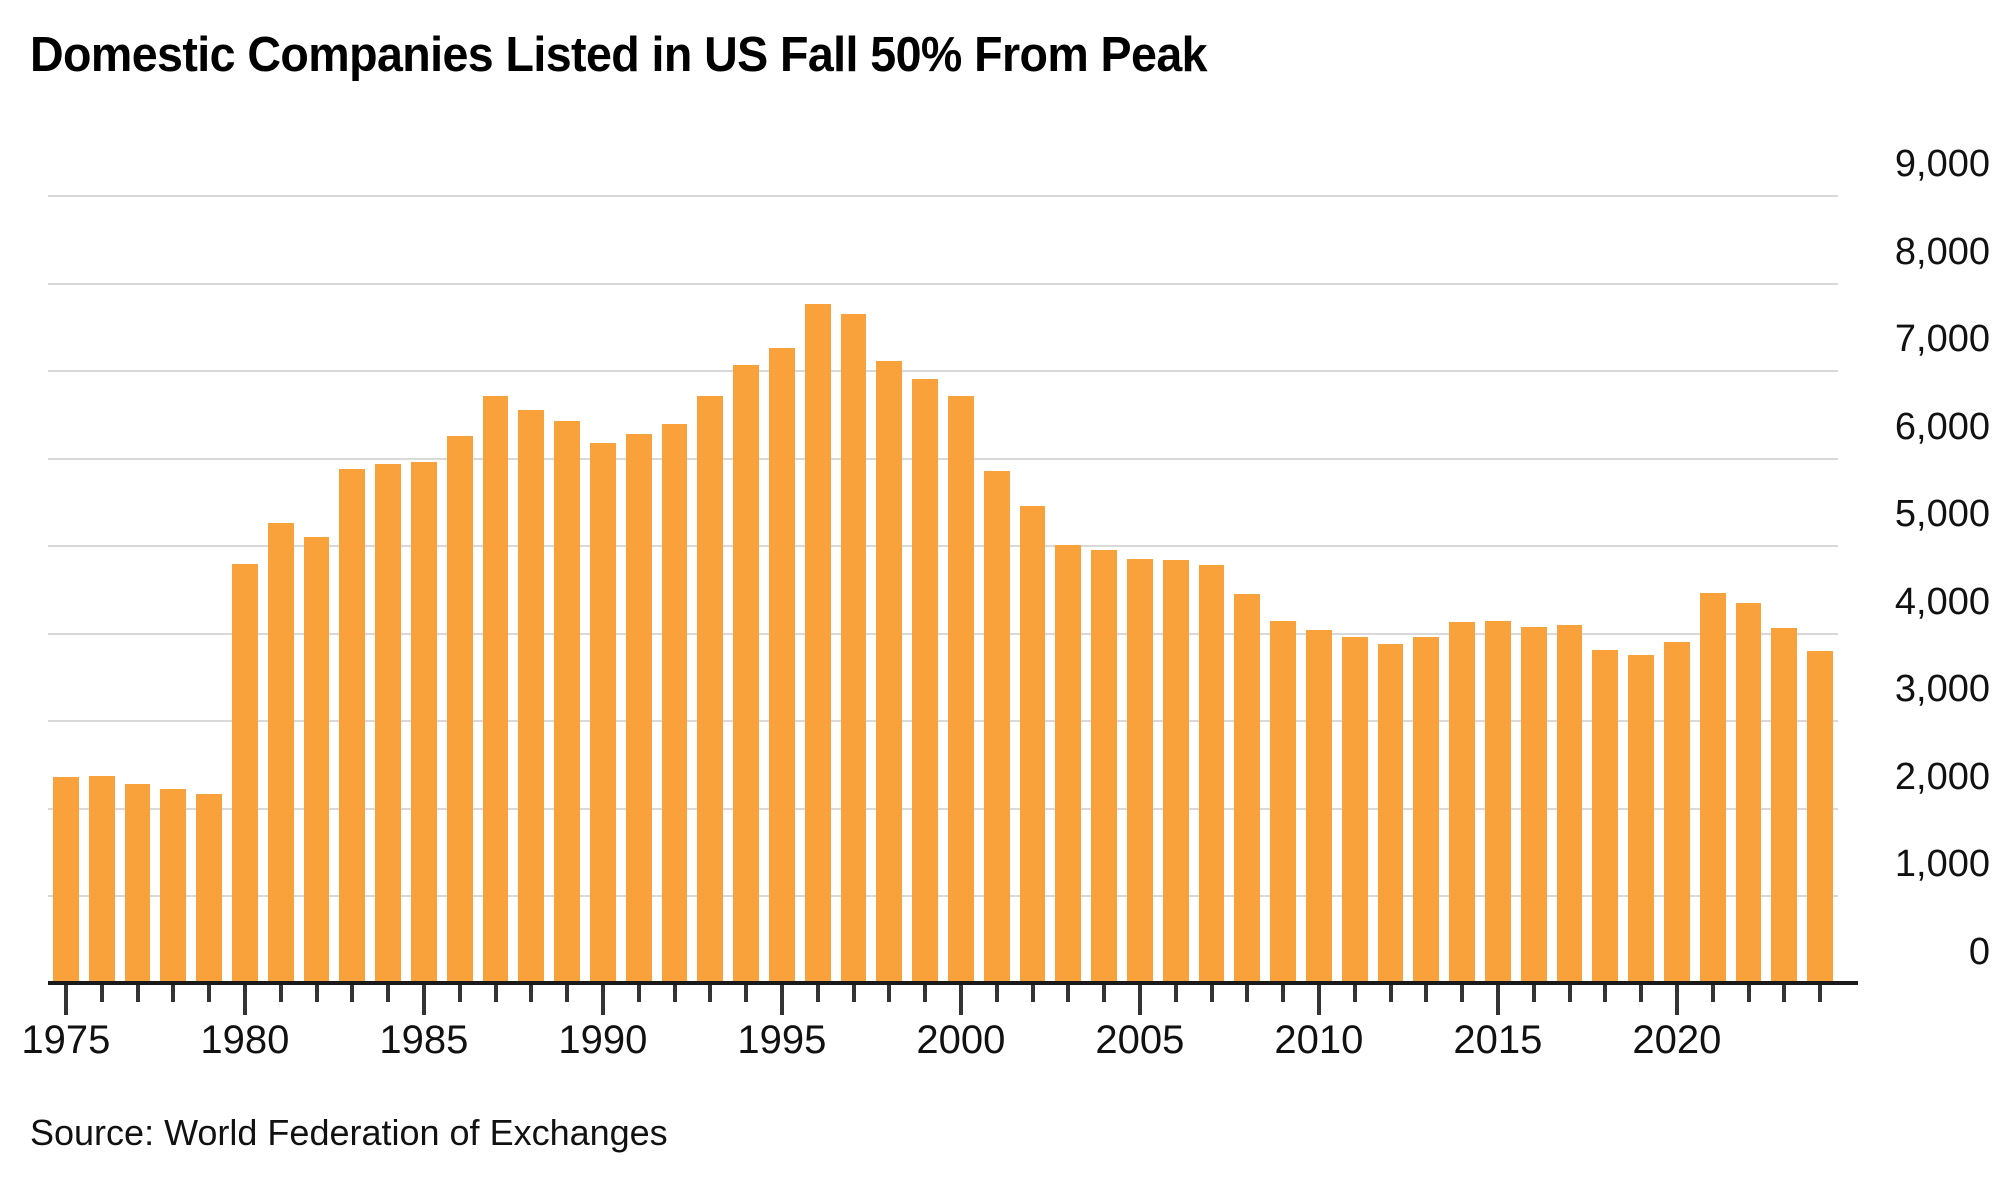 Image resolution: width=2000 pixels, height=1192 pixels. What do you see at coordinates (1677, 1040) in the screenshot?
I see `x-axis-tick-label: 2020` at bounding box center [1677, 1040].